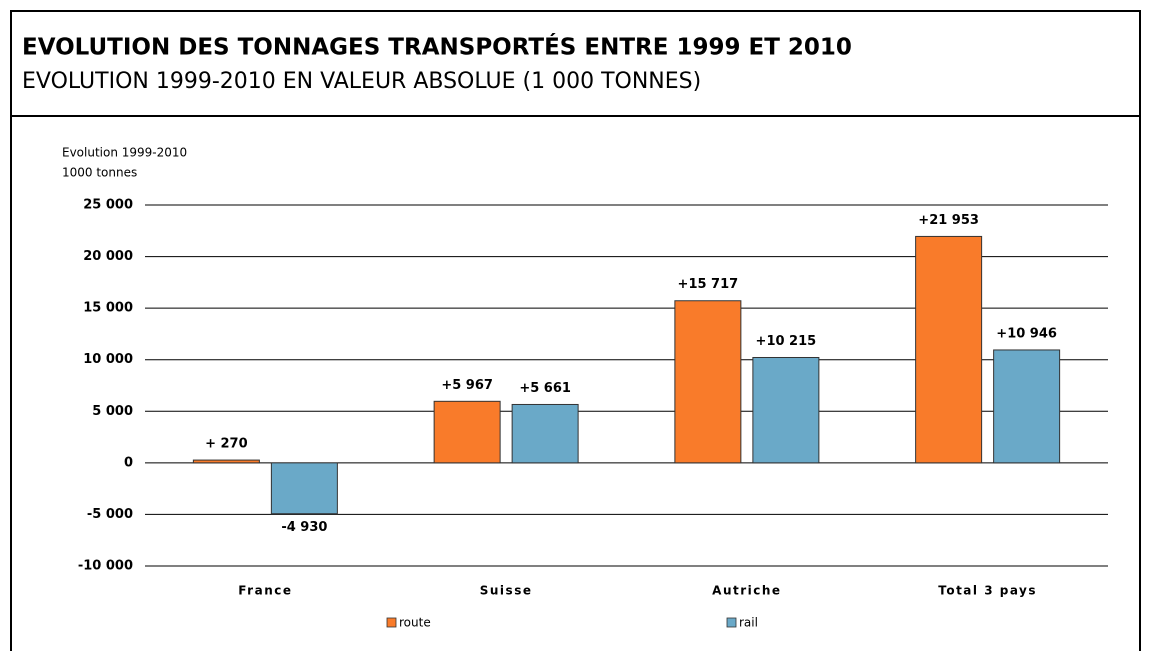 The height and width of the screenshot is (651, 1151). I want to click on value-label: +21 953, so click(948, 220).